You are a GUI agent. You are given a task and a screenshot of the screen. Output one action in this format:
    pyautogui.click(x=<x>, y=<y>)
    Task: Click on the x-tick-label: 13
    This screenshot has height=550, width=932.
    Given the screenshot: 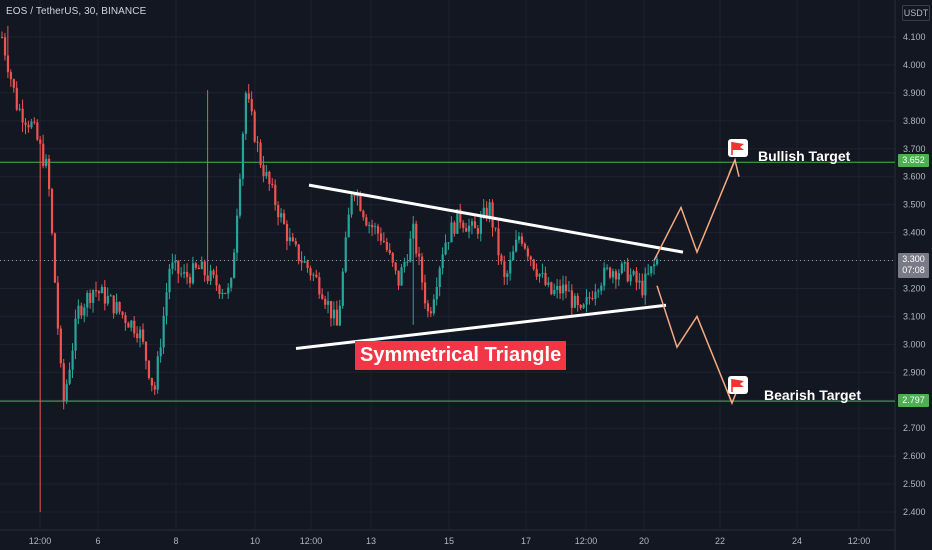 What is the action you would take?
    pyautogui.click(x=371, y=541)
    